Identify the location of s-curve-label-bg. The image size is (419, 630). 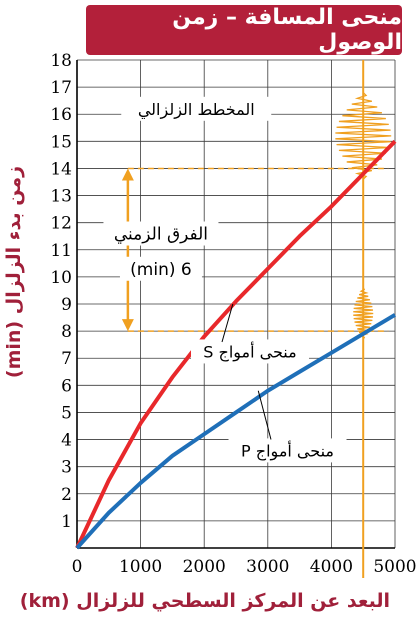
(249, 351).